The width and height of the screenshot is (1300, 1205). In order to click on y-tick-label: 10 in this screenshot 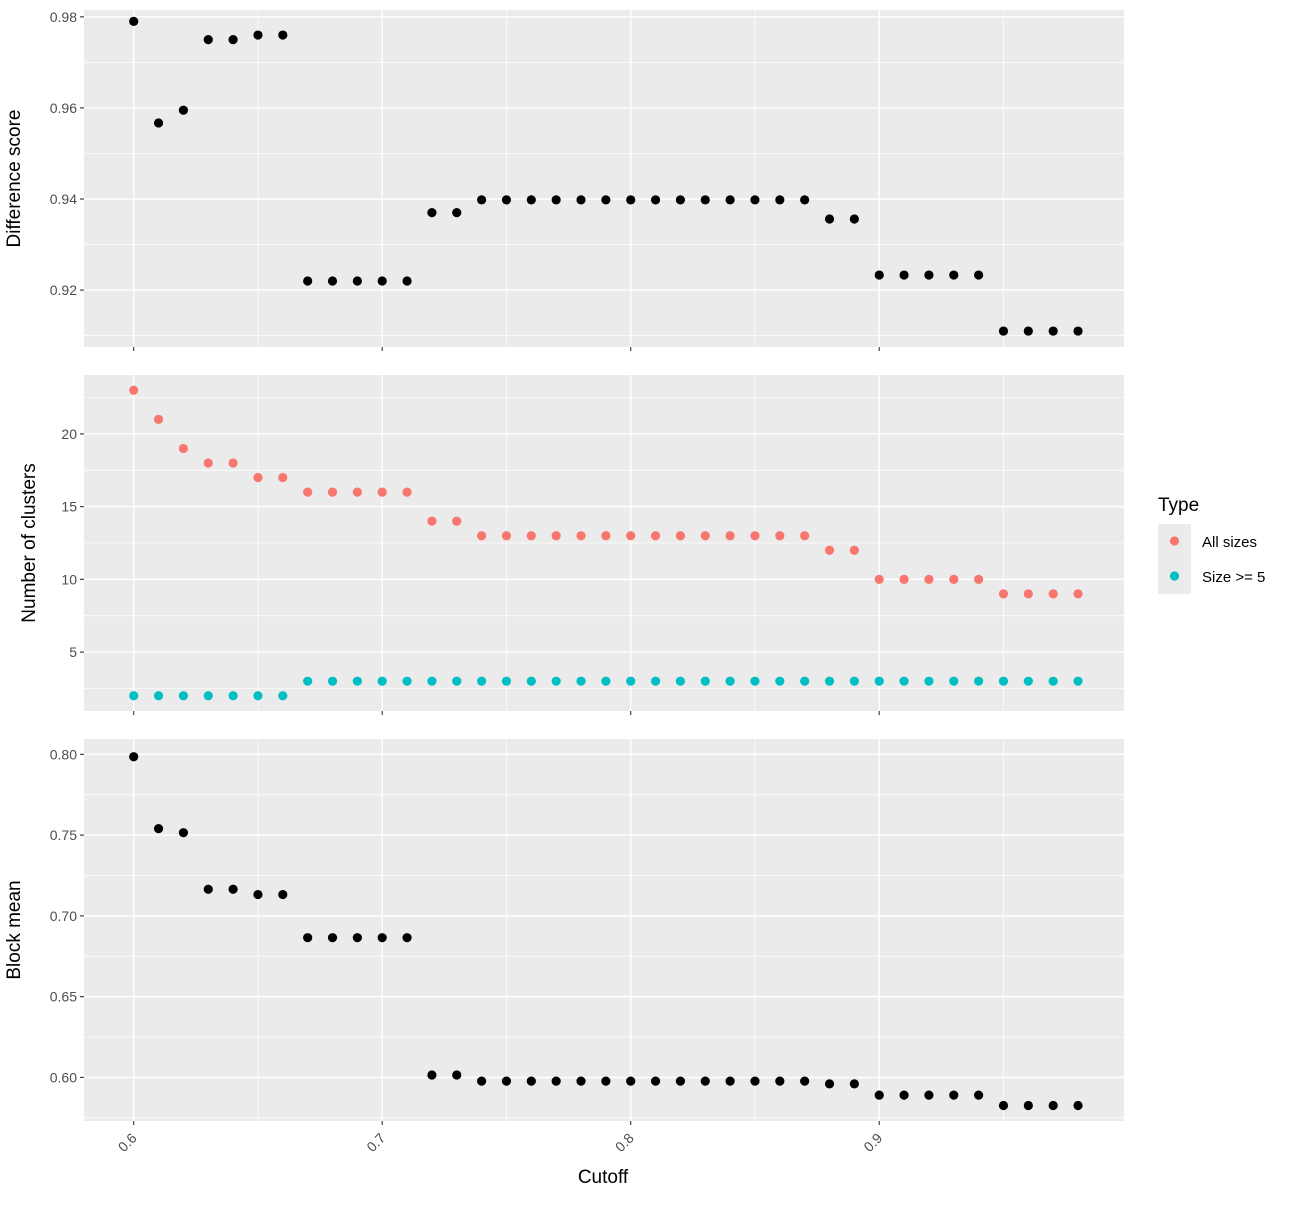, I will do `click(69, 579)`.